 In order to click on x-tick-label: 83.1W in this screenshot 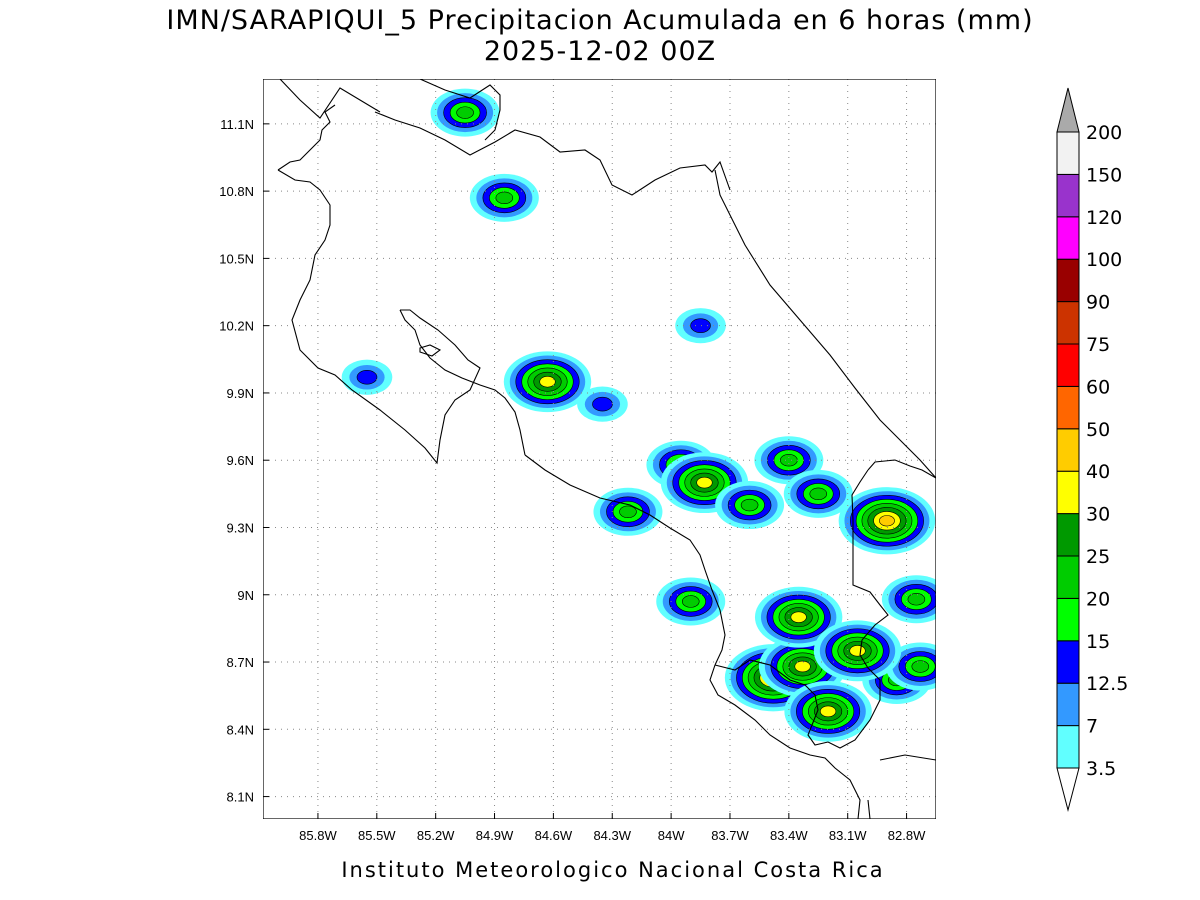, I will do `click(848, 835)`.